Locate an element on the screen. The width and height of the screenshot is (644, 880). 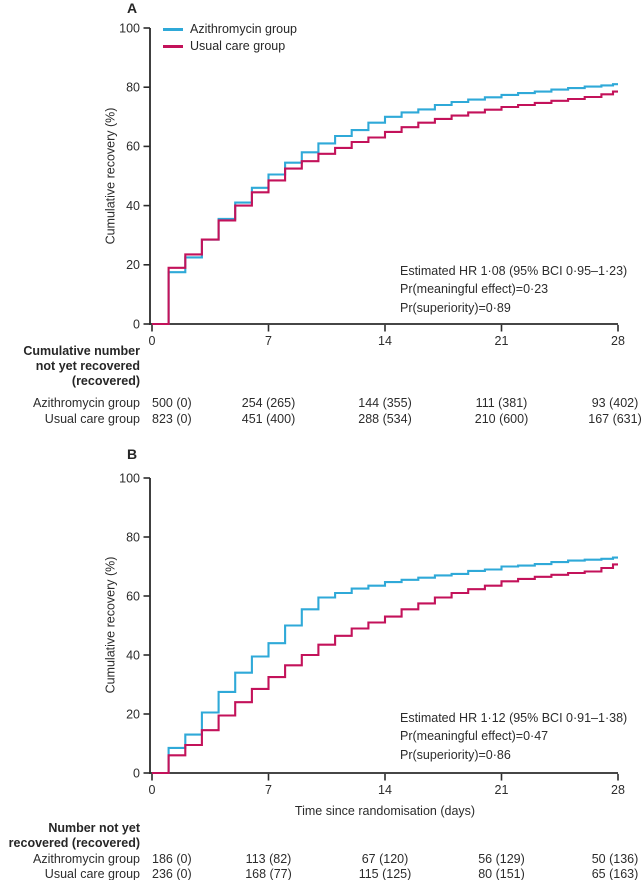
risk-table-cell: 113 (82) is located at coordinates (268, 859).